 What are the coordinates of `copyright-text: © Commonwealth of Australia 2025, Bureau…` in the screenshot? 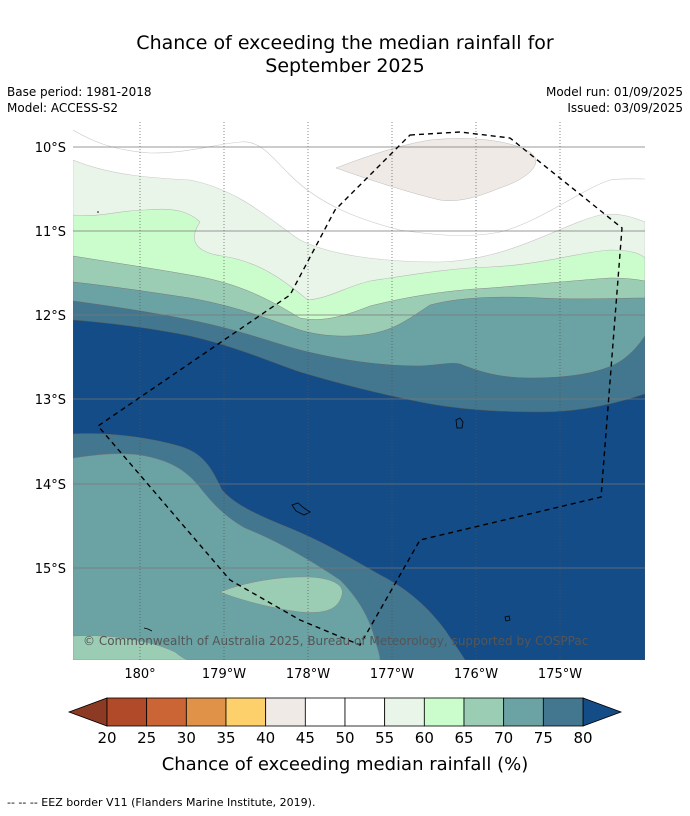 It's located at (335, 641).